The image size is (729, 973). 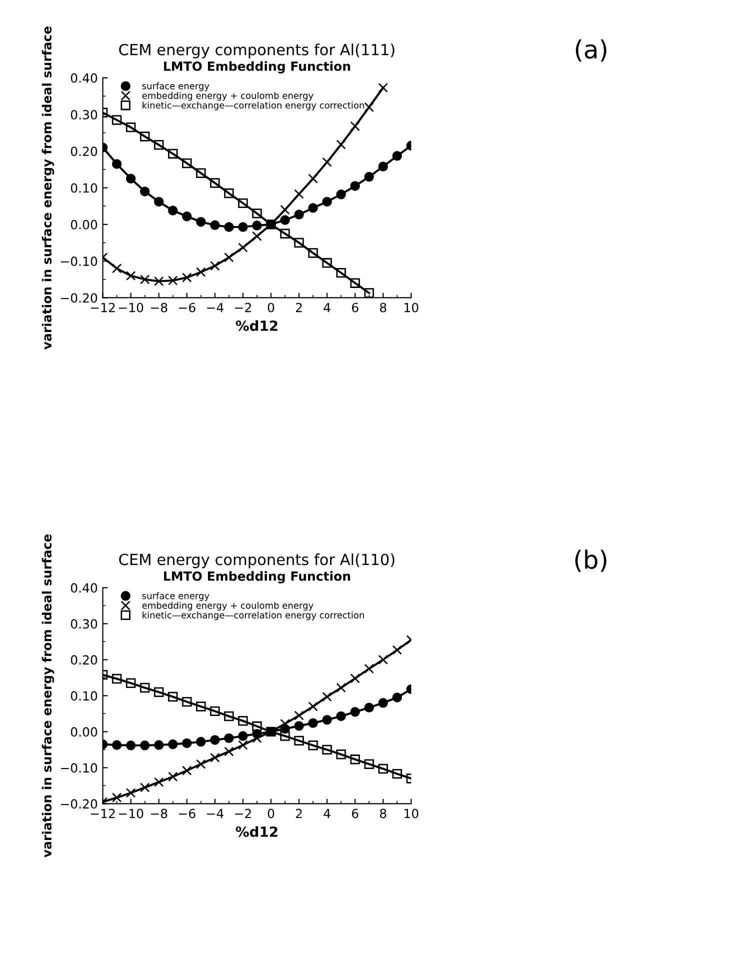 I want to click on text: (b), so click(x=590, y=561).